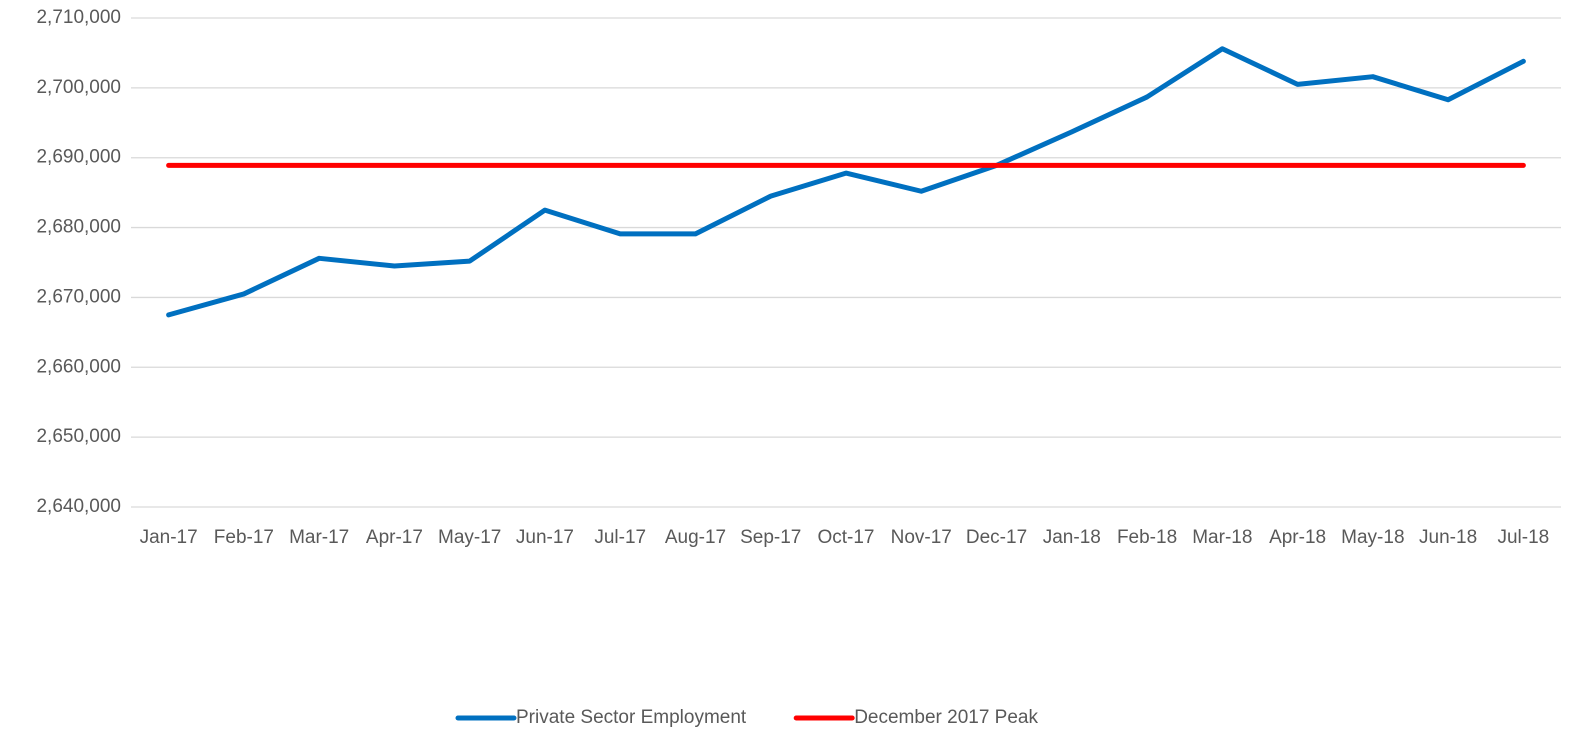  I want to click on x-tick-label: Sep-17, so click(770, 537).